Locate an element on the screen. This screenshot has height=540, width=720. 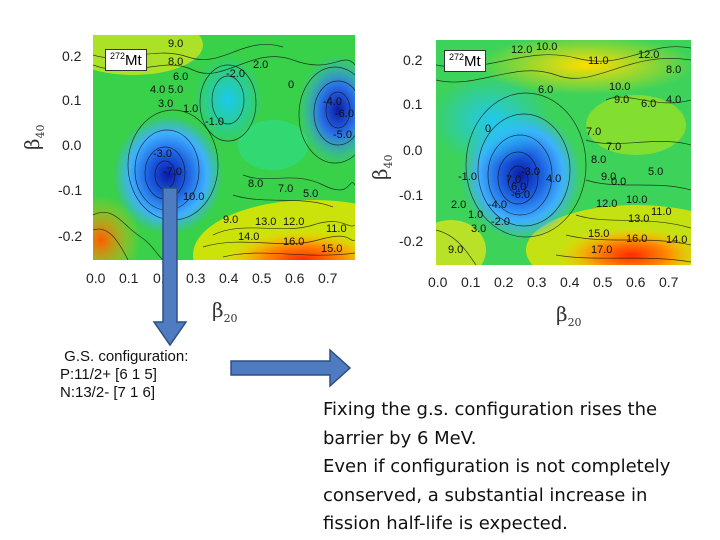
left-x-tick: 0.1 is located at coordinates (129, 278).